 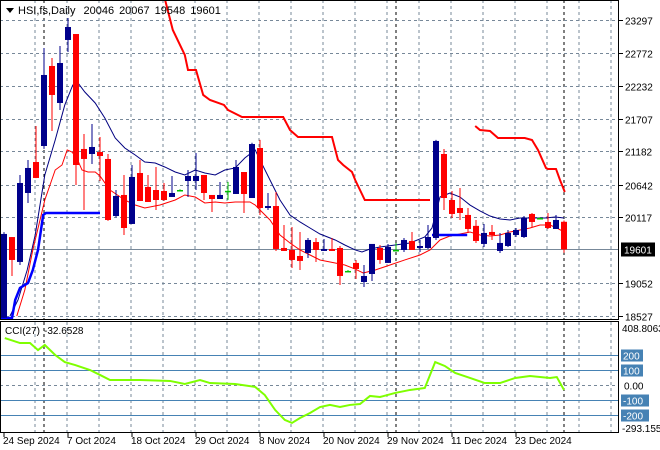 I want to click on price-tick-label: 22232, so click(x=639, y=88).